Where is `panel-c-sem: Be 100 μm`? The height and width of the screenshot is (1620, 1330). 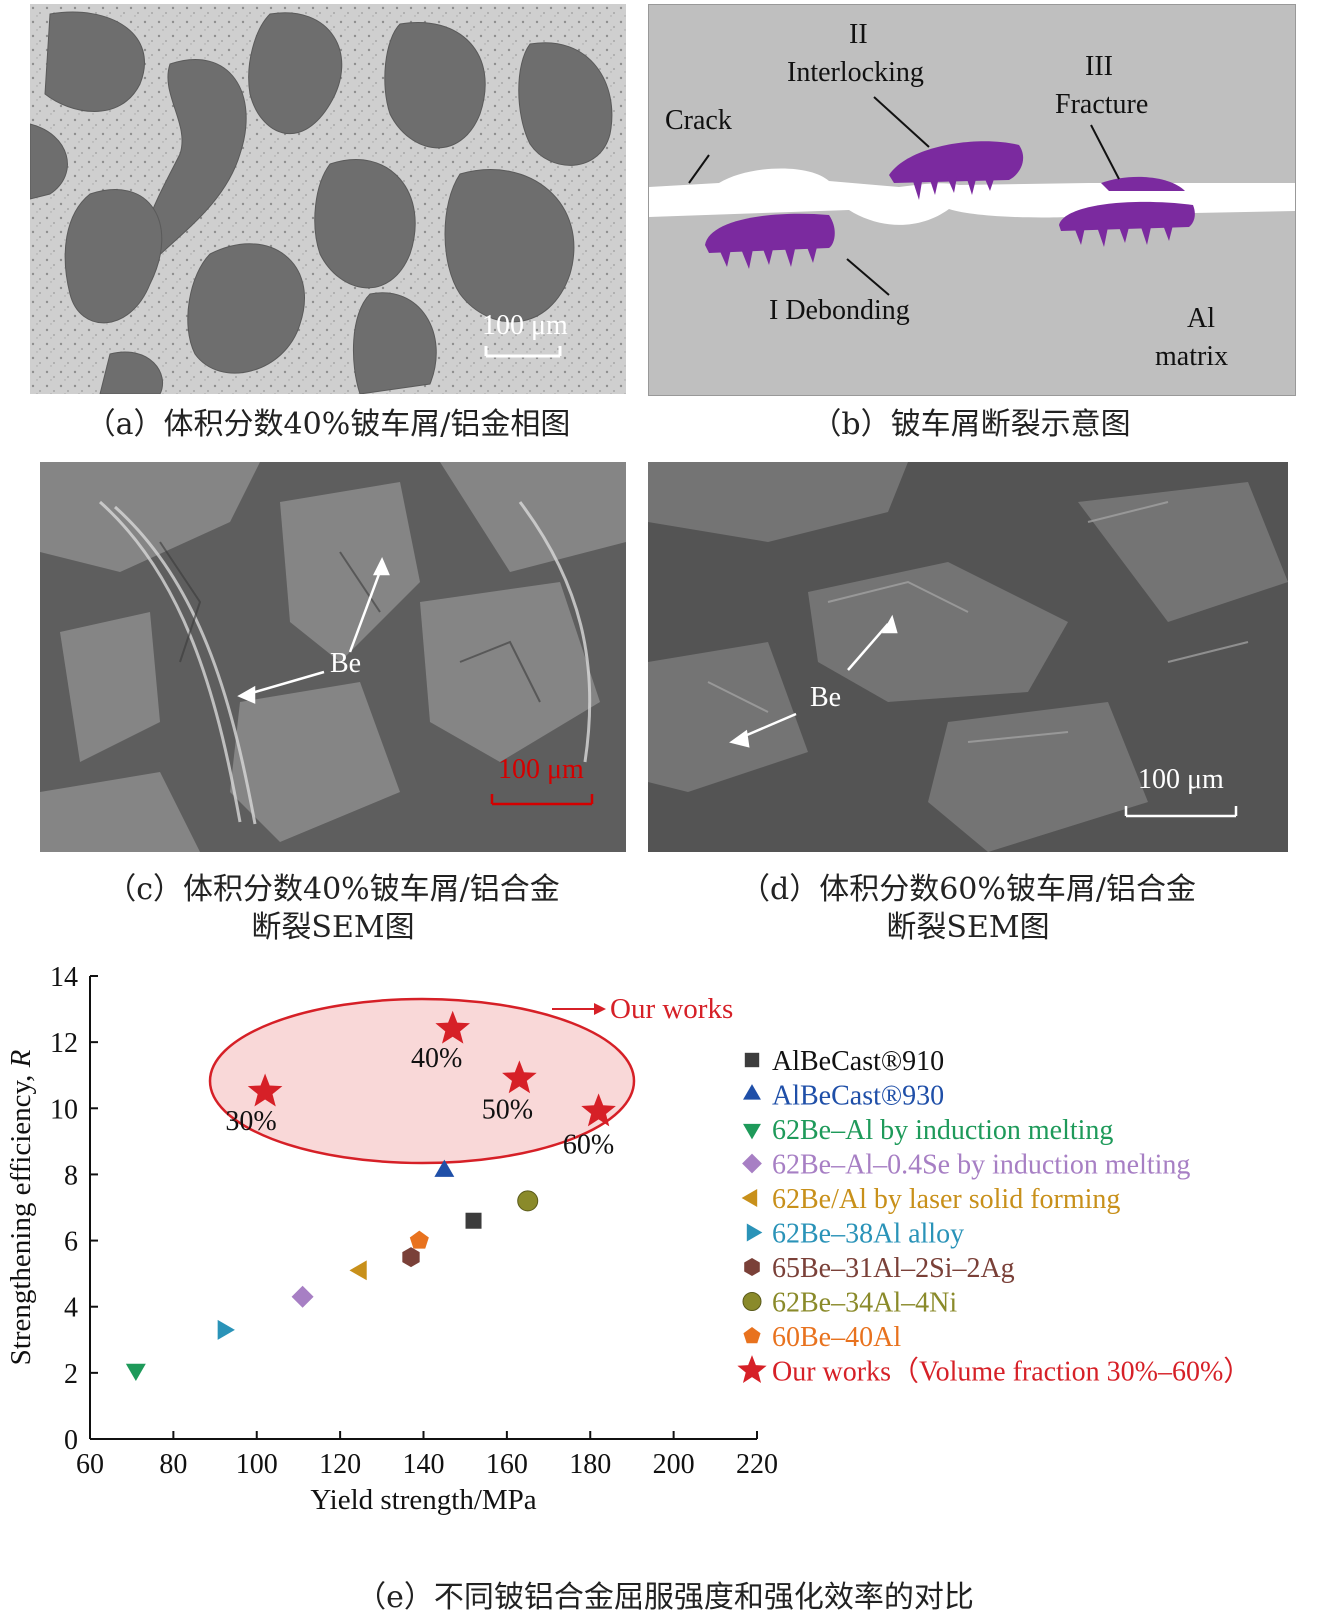
panel-c-sem: Be 100 μm is located at coordinates (333, 657).